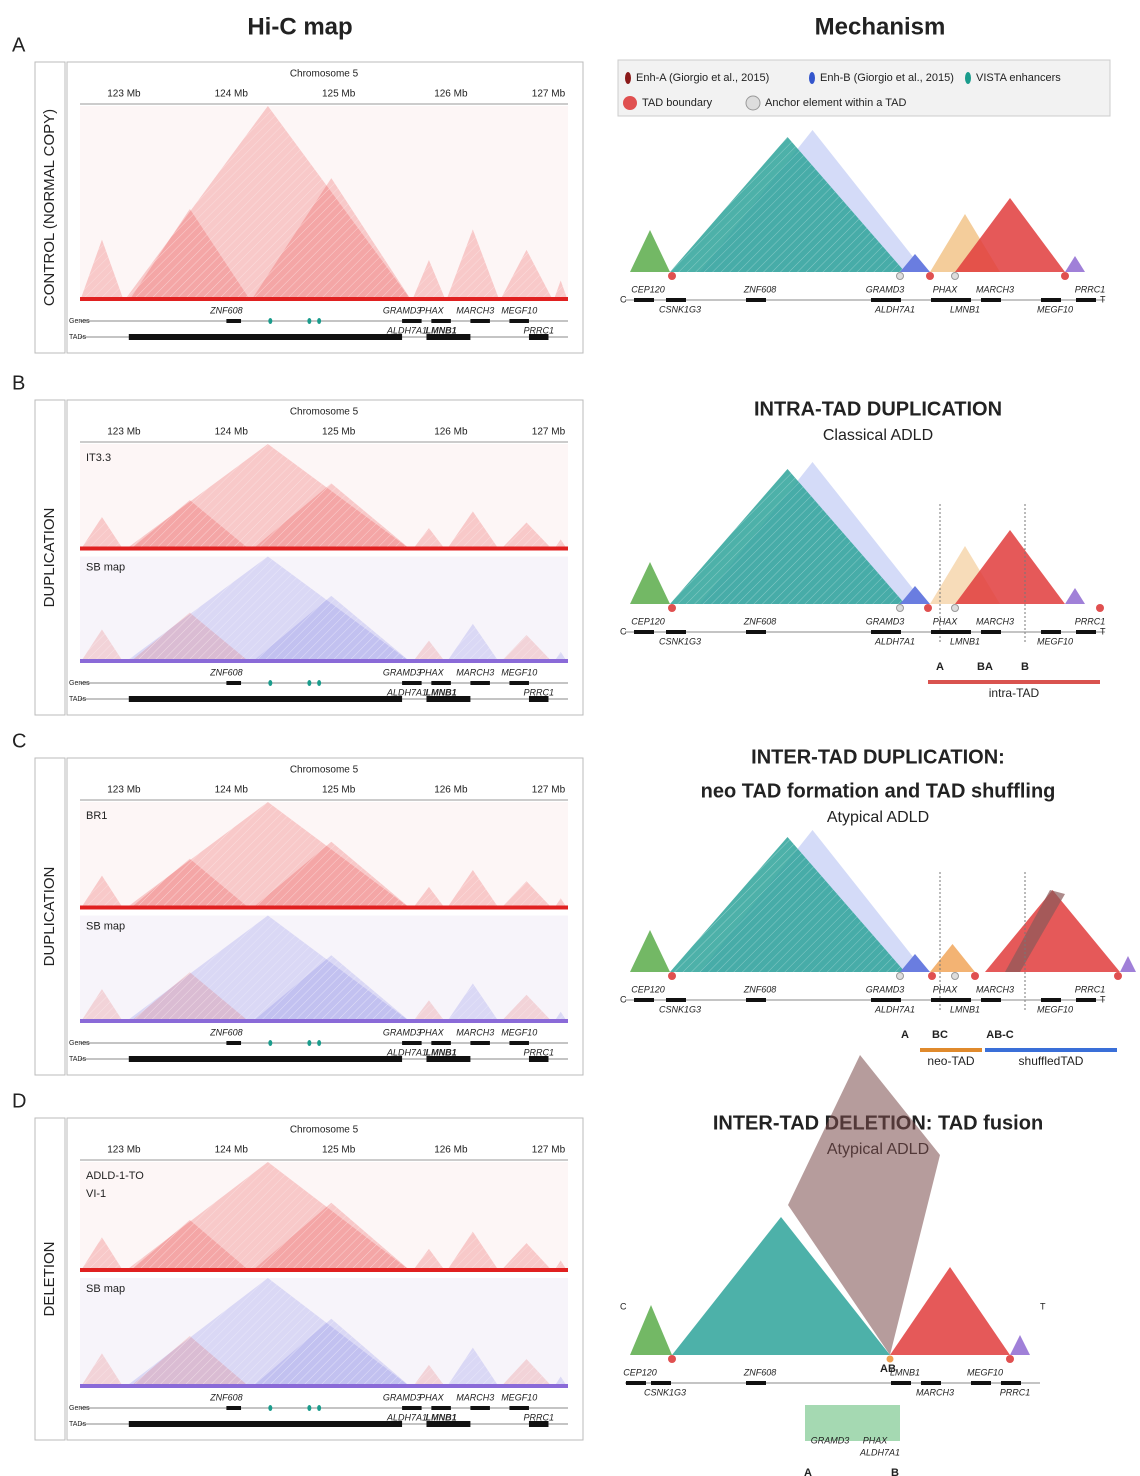  I want to click on mechanism-header: Mechanism, so click(880, 26).